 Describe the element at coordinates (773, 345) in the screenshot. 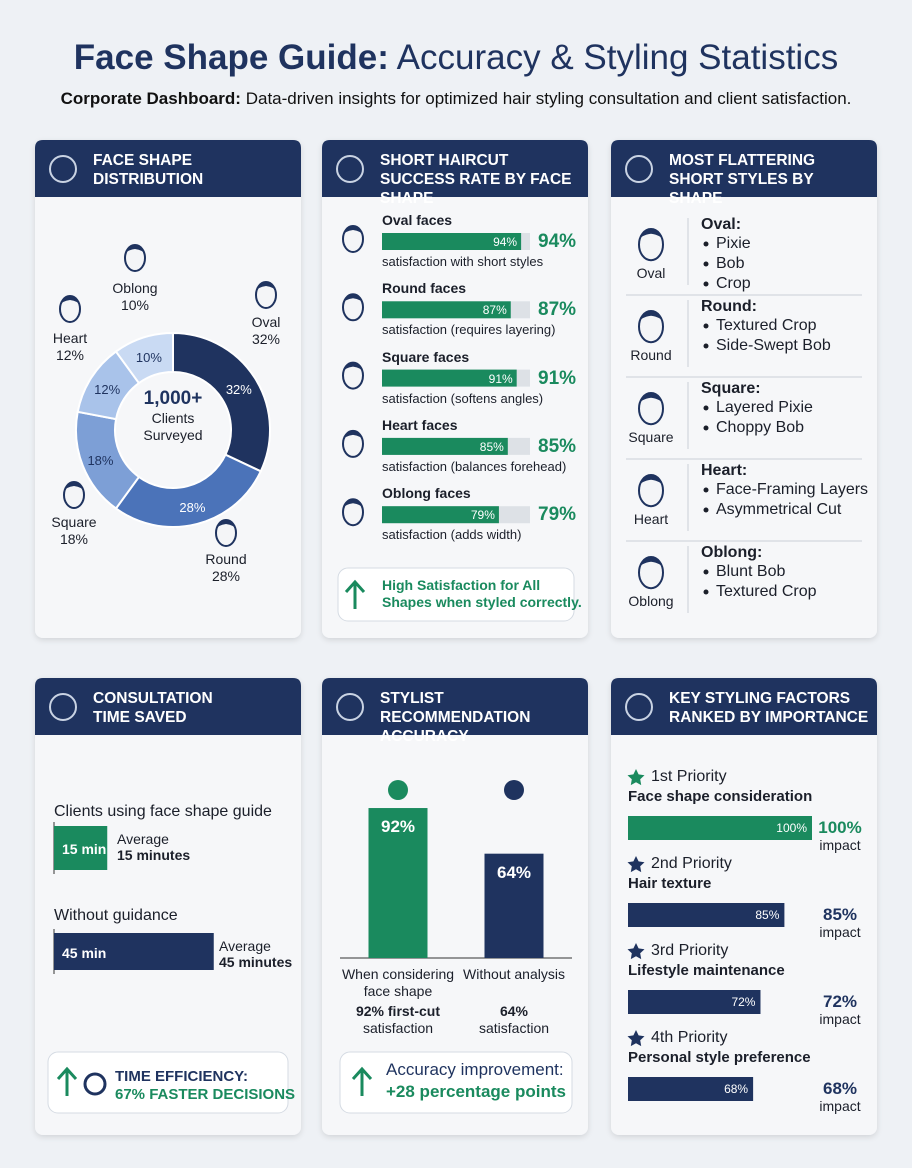

I see `style-item: Side-Swept Bob` at that location.